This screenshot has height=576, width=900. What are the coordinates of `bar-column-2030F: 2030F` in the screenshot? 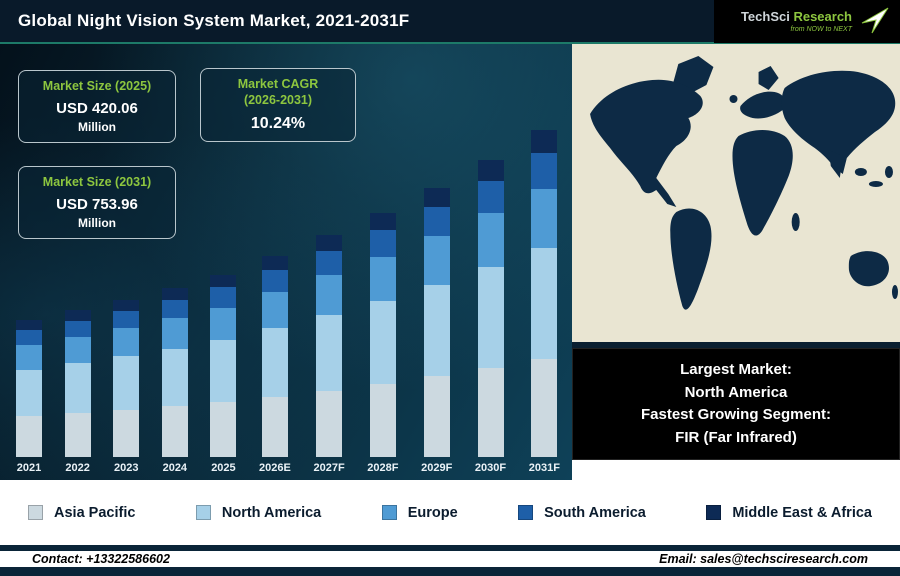 It's located at (490, 300).